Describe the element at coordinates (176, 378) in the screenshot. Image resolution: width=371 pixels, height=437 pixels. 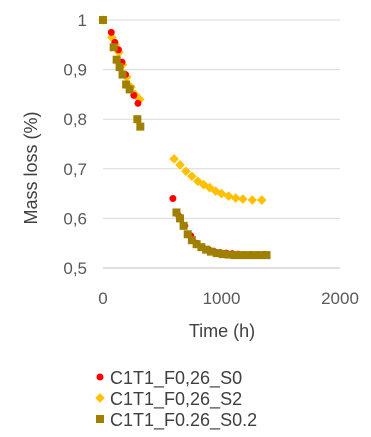
I see `legend-entry: C1T1_F0,26_S0` at that location.